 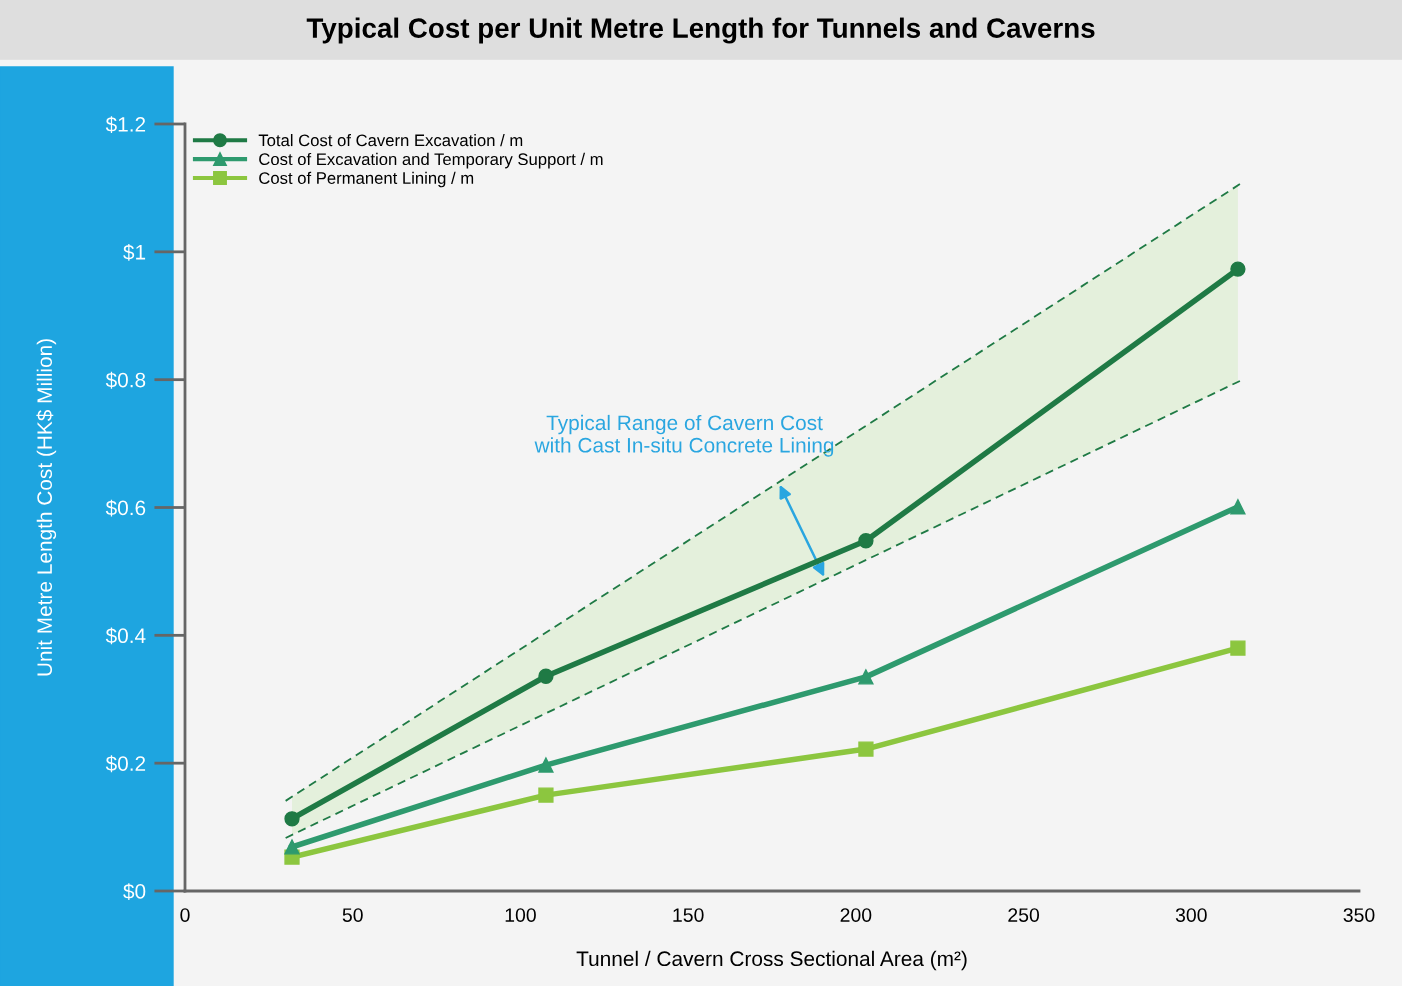 What do you see at coordinates (771, 960) in the screenshot?
I see `x-axis-title: Tunnel / Cavern Cross Sectional Area (m²)` at bounding box center [771, 960].